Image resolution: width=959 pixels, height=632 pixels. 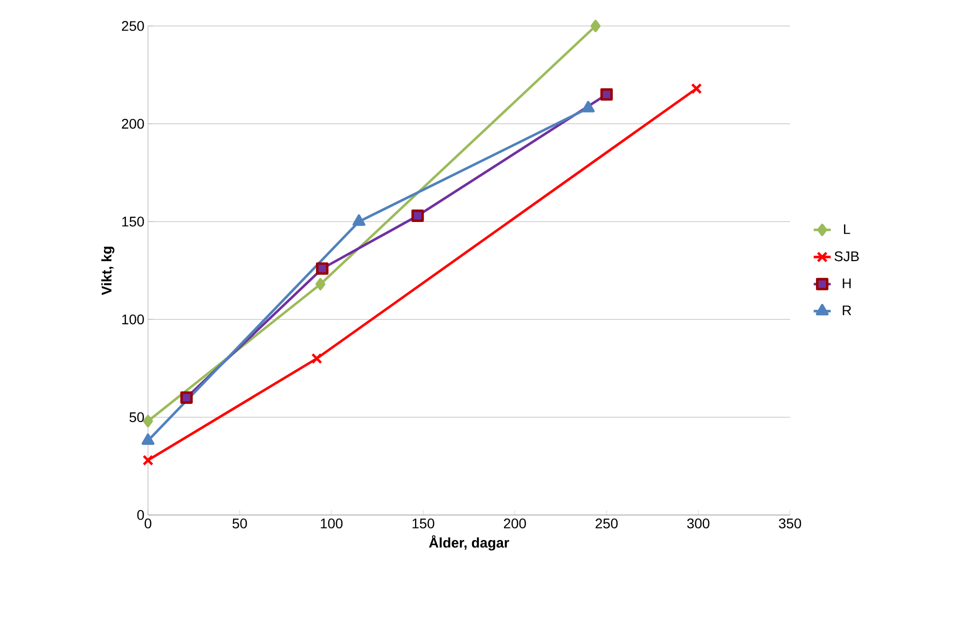 What do you see at coordinates (239, 523) in the screenshot?
I see `x-tick-label: 50` at bounding box center [239, 523].